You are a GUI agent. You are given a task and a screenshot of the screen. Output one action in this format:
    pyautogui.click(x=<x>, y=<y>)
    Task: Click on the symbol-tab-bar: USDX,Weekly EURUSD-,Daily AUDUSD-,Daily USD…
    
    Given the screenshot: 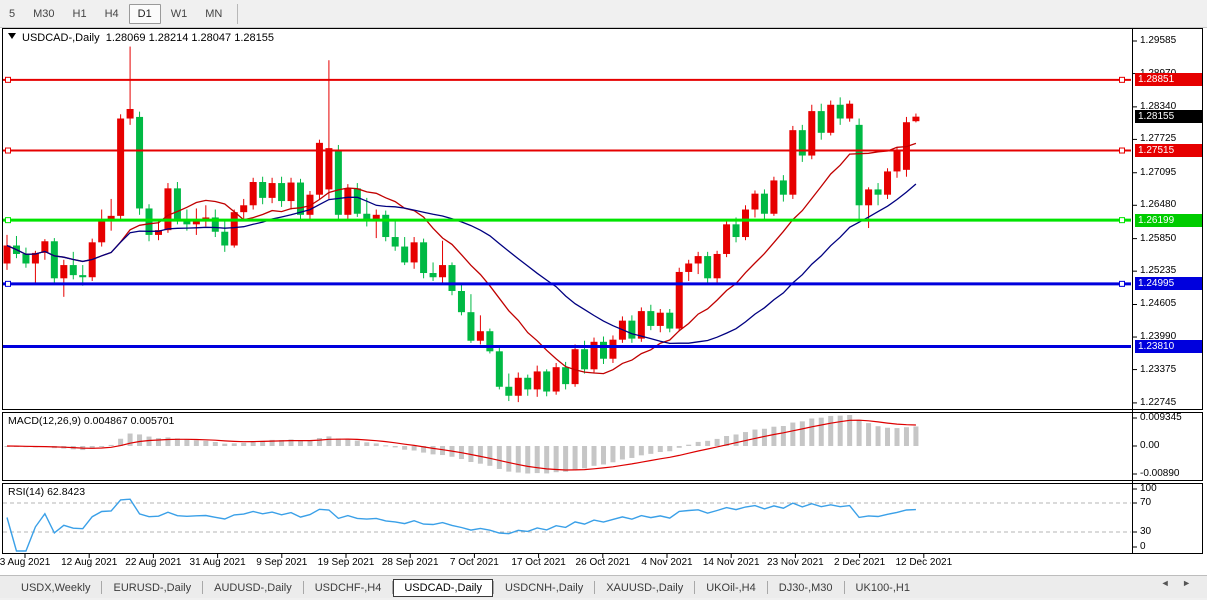 What is the action you would take?
    pyautogui.click(x=603, y=587)
    